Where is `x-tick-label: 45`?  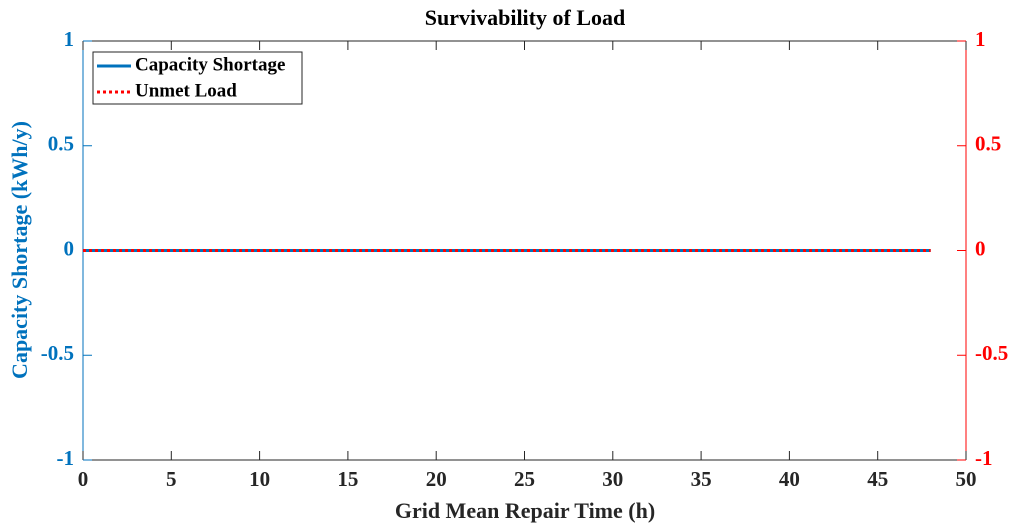
x-tick-label: 45 is located at coordinates (877, 479).